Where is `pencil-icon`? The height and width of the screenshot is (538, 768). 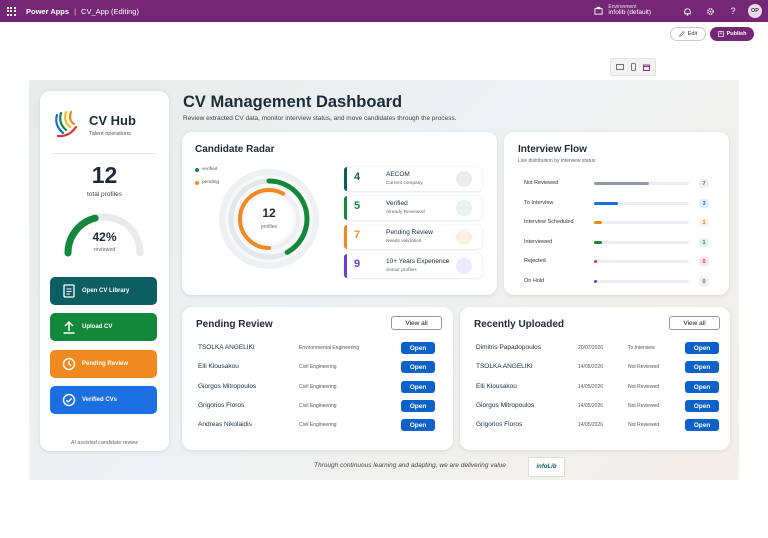
pencil-icon is located at coordinates (681, 34).